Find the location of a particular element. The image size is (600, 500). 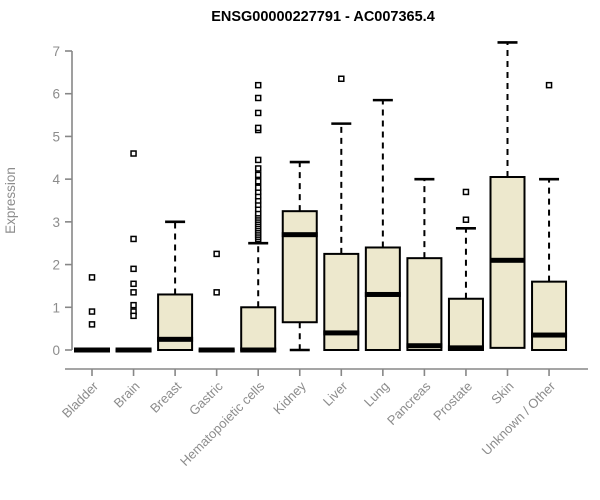

x-tick-label-skin: Skin is located at coordinates (502, 393).